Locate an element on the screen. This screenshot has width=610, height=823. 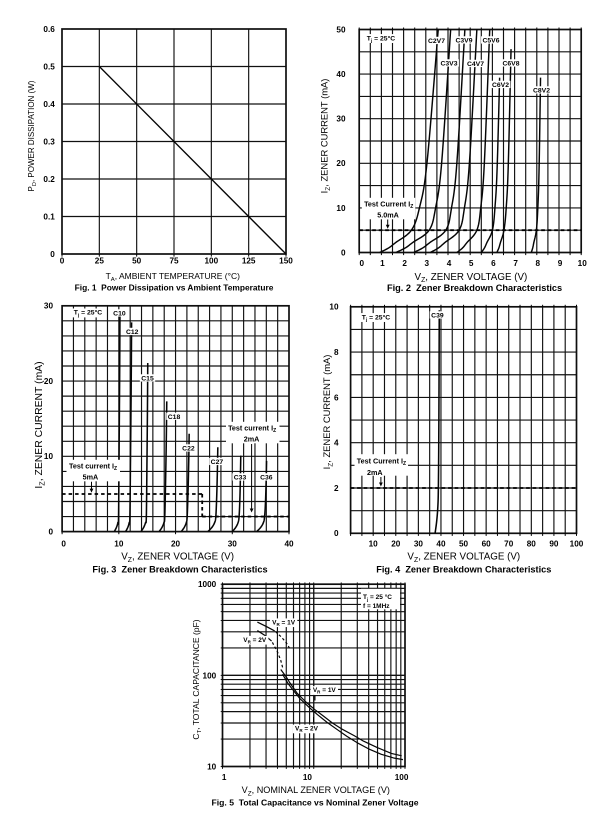
svg-text: C3V9 is located at coordinates (463, 40).